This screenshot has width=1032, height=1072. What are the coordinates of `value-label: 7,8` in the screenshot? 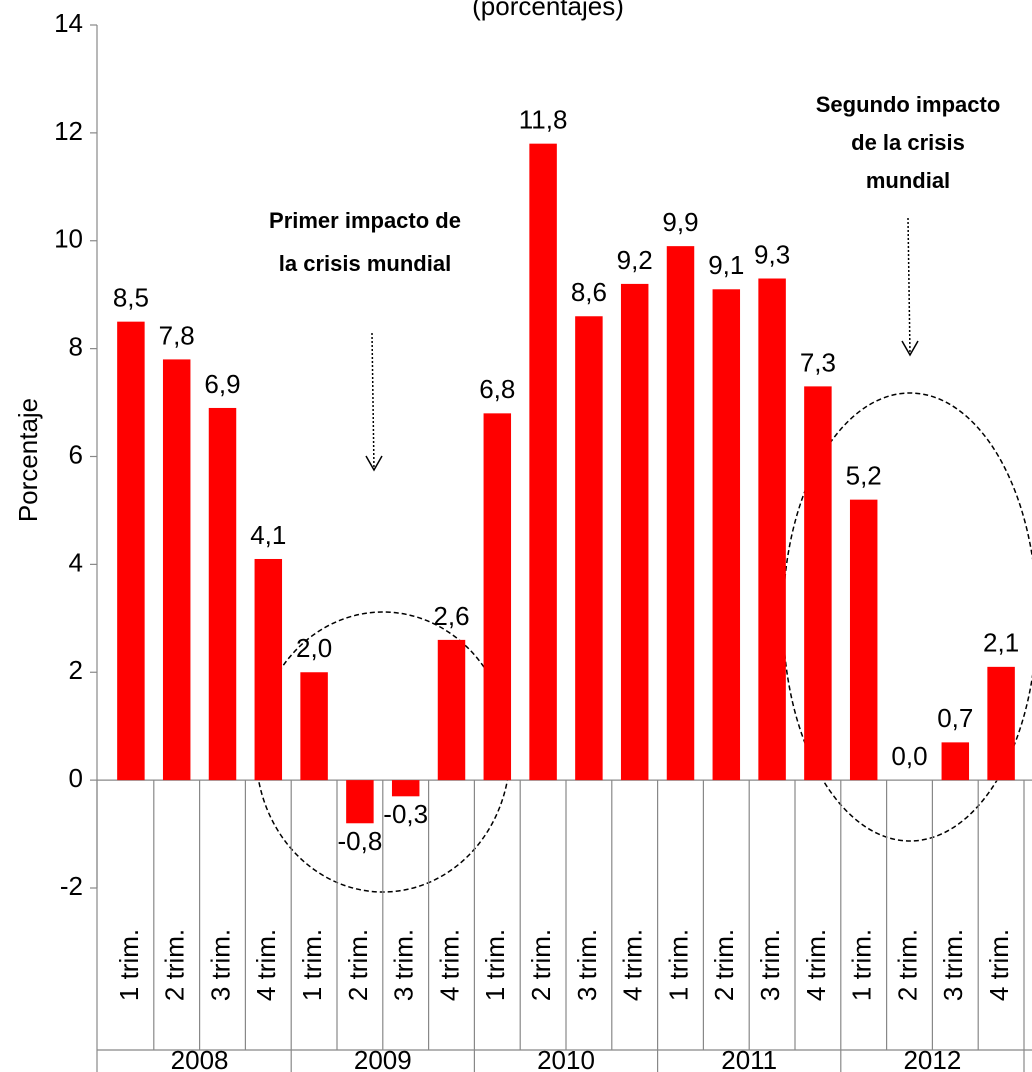 It's located at (177, 335).